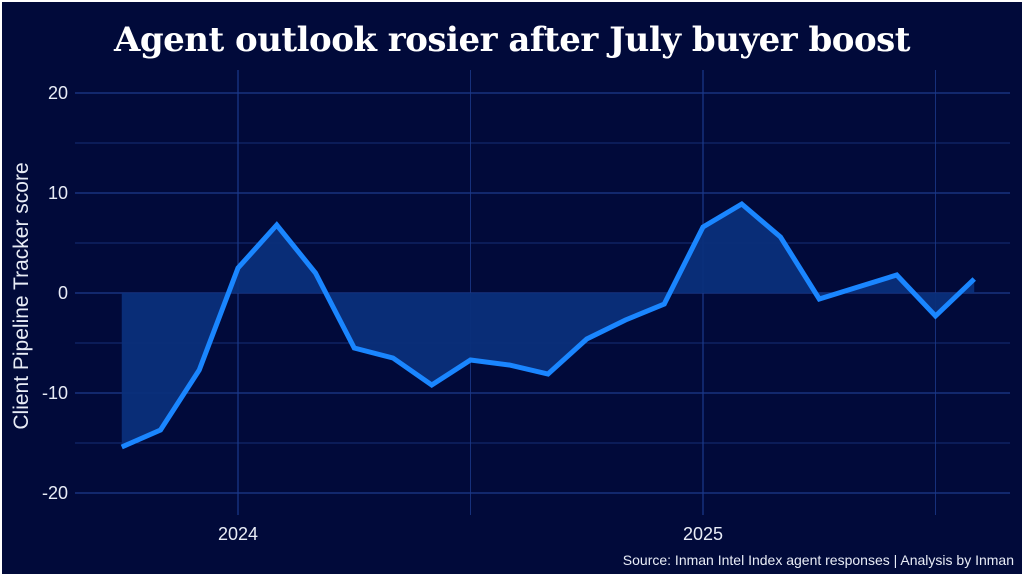 The height and width of the screenshot is (576, 1024). Describe the element at coordinates (63, 293) in the screenshot. I see `y-tick-label: 0` at that location.